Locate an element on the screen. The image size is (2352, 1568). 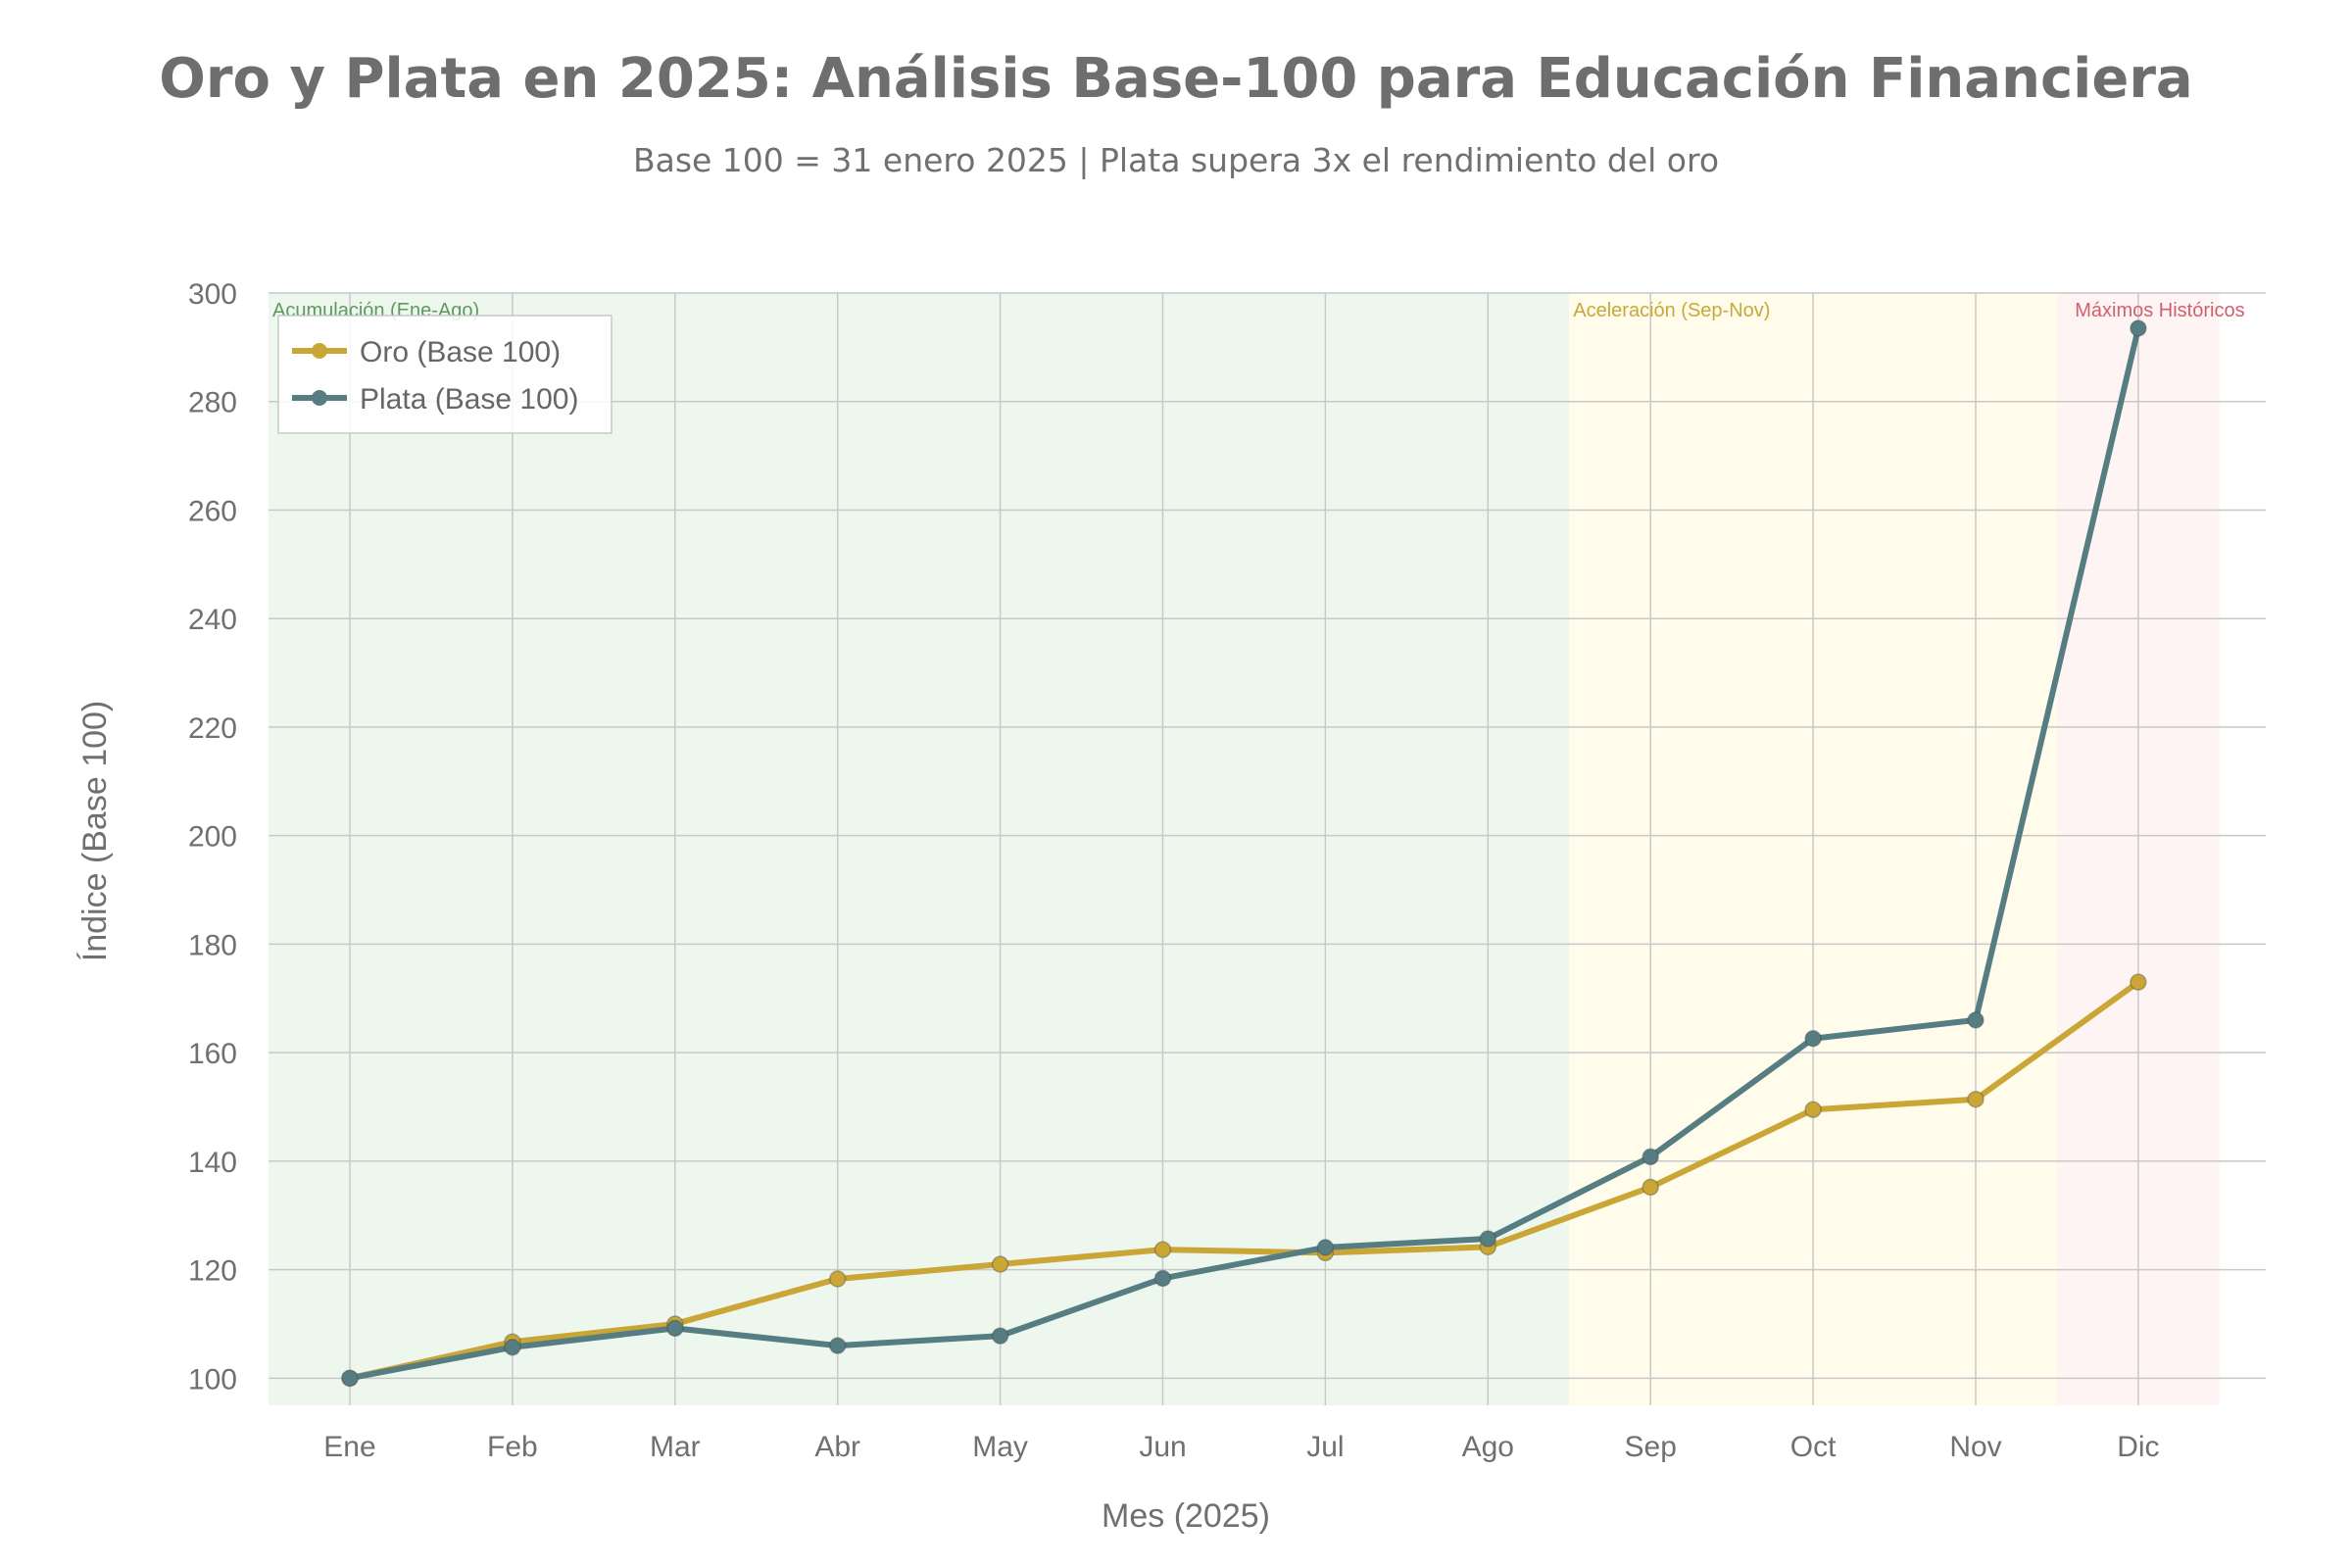
y-tick-label: 280 is located at coordinates (212, 403).